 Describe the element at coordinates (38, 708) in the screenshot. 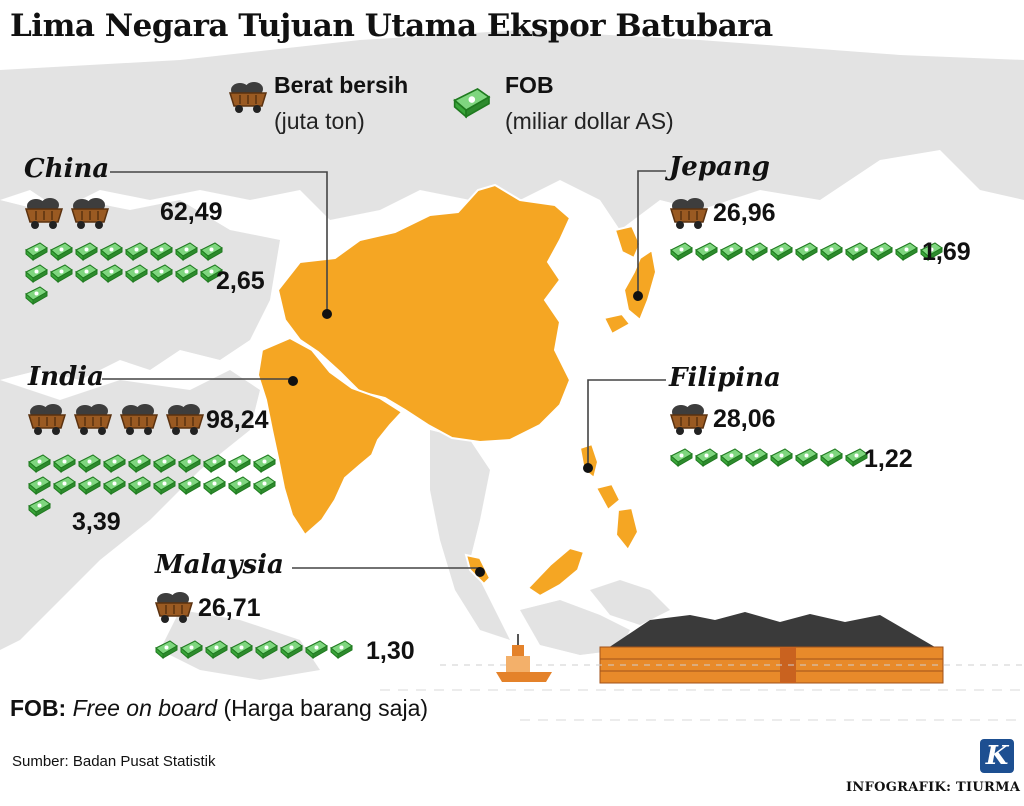

I see `footnote-term: FOB:` at that location.